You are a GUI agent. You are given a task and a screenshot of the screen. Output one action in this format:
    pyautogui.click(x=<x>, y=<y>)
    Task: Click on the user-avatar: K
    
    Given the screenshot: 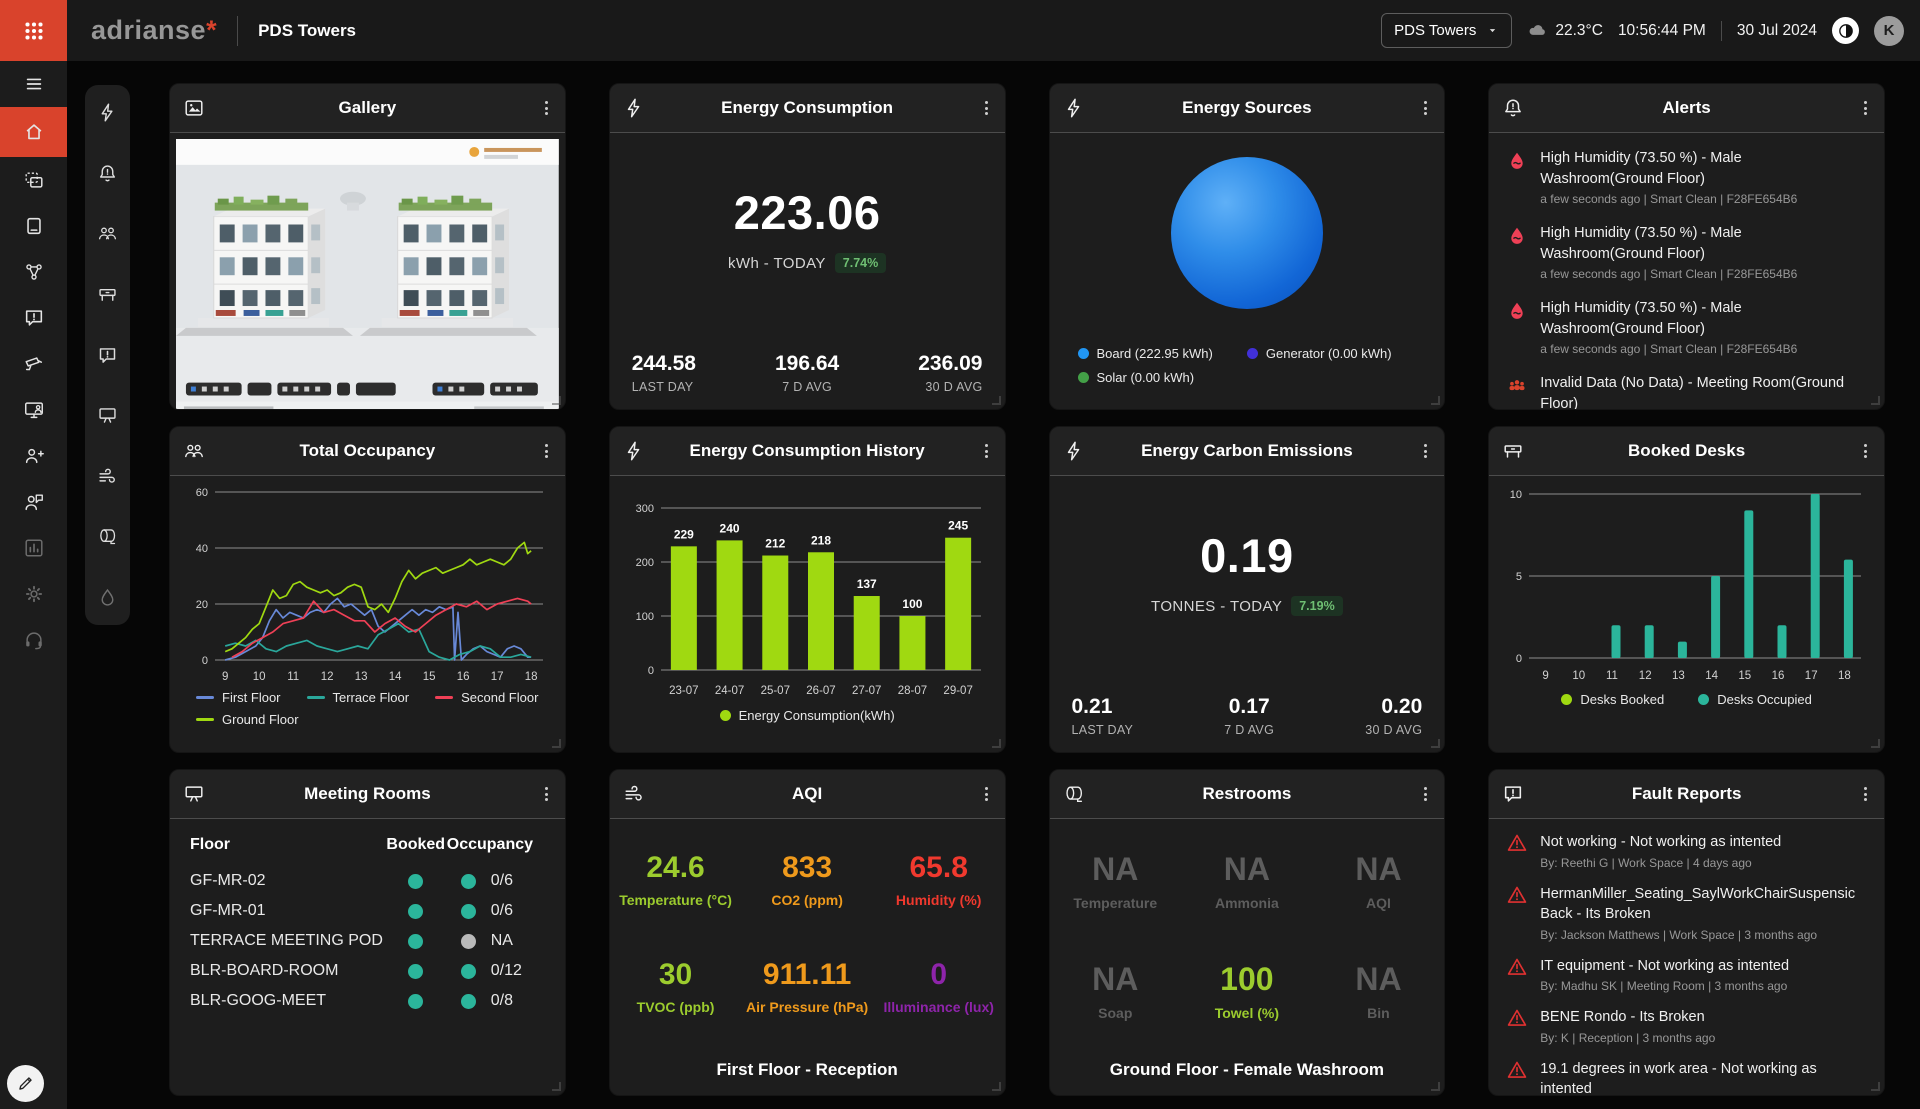 What is the action you would take?
    pyautogui.click(x=1889, y=30)
    